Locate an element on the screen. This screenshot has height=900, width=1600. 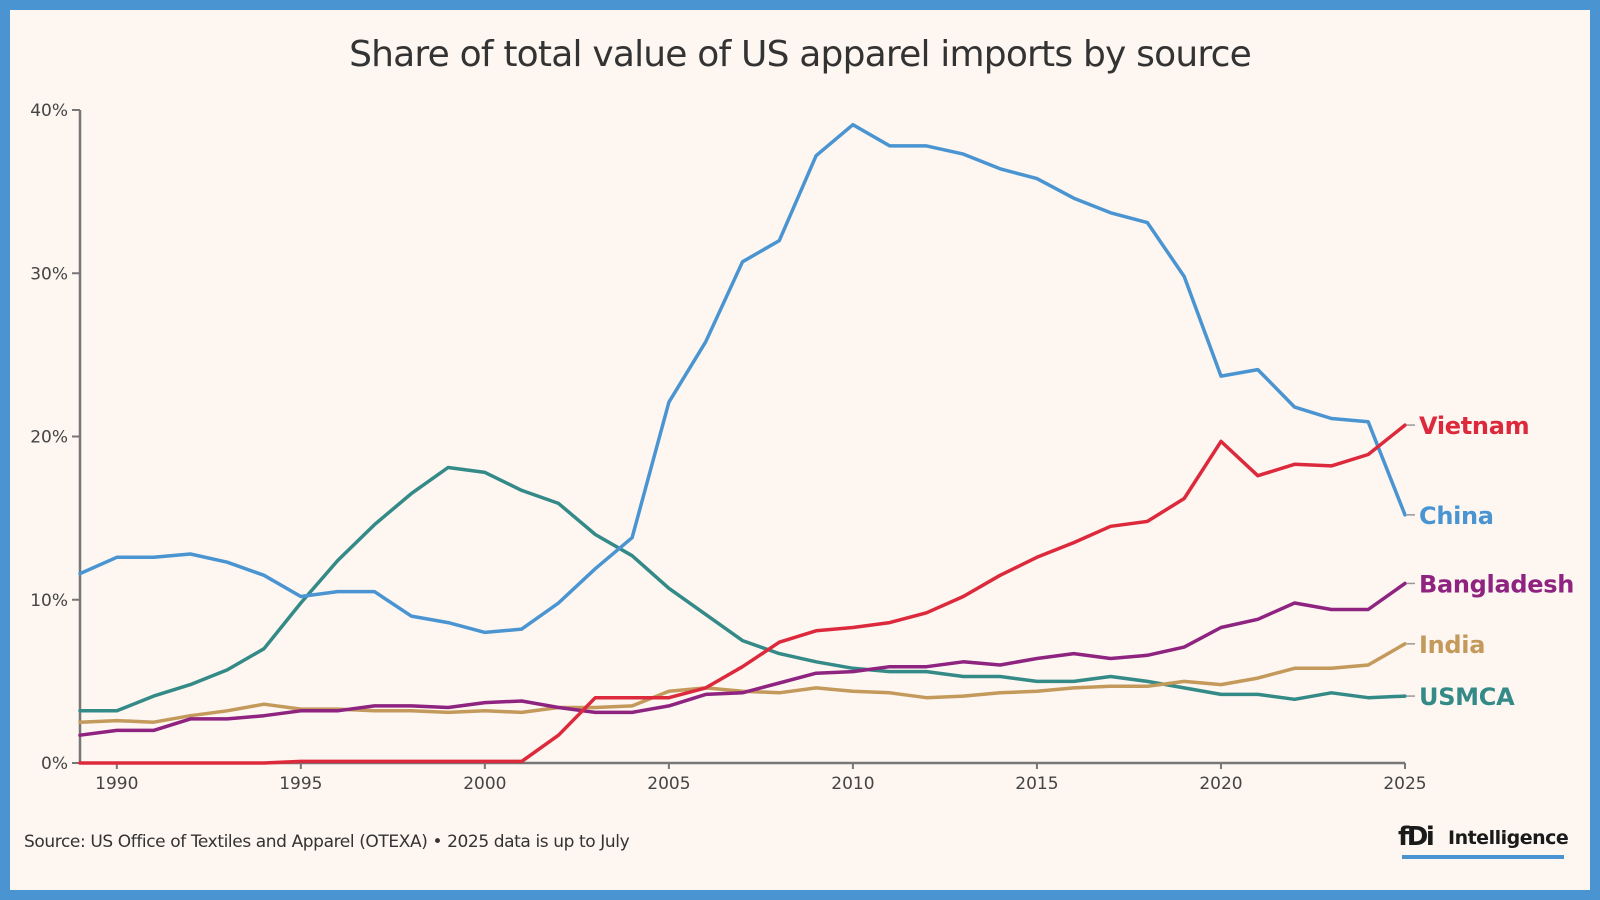
x-tick-label: 2020 is located at coordinates (1220, 784).